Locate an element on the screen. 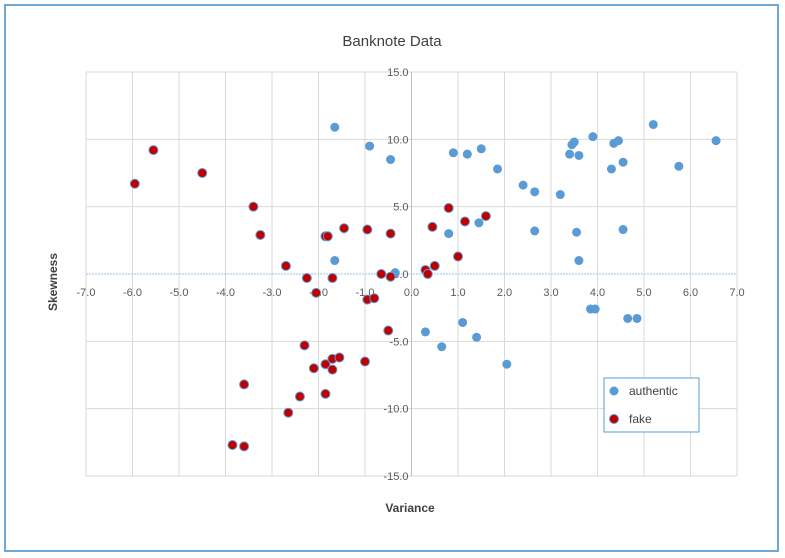 This screenshot has height=558, width=785. x-tick-label: -5.0 is located at coordinates (179, 293).